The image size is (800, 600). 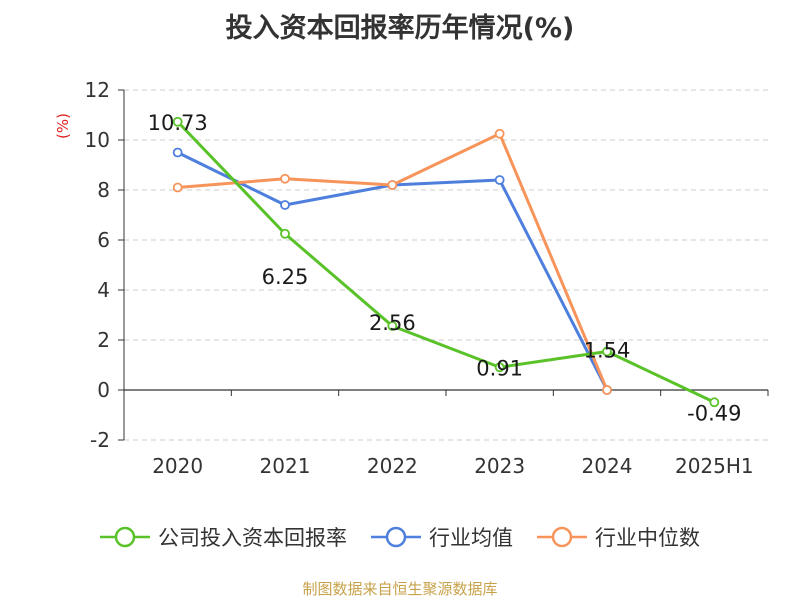 What do you see at coordinates (97, 90) in the screenshot?
I see `y-tick-label: 12` at bounding box center [97, 90].